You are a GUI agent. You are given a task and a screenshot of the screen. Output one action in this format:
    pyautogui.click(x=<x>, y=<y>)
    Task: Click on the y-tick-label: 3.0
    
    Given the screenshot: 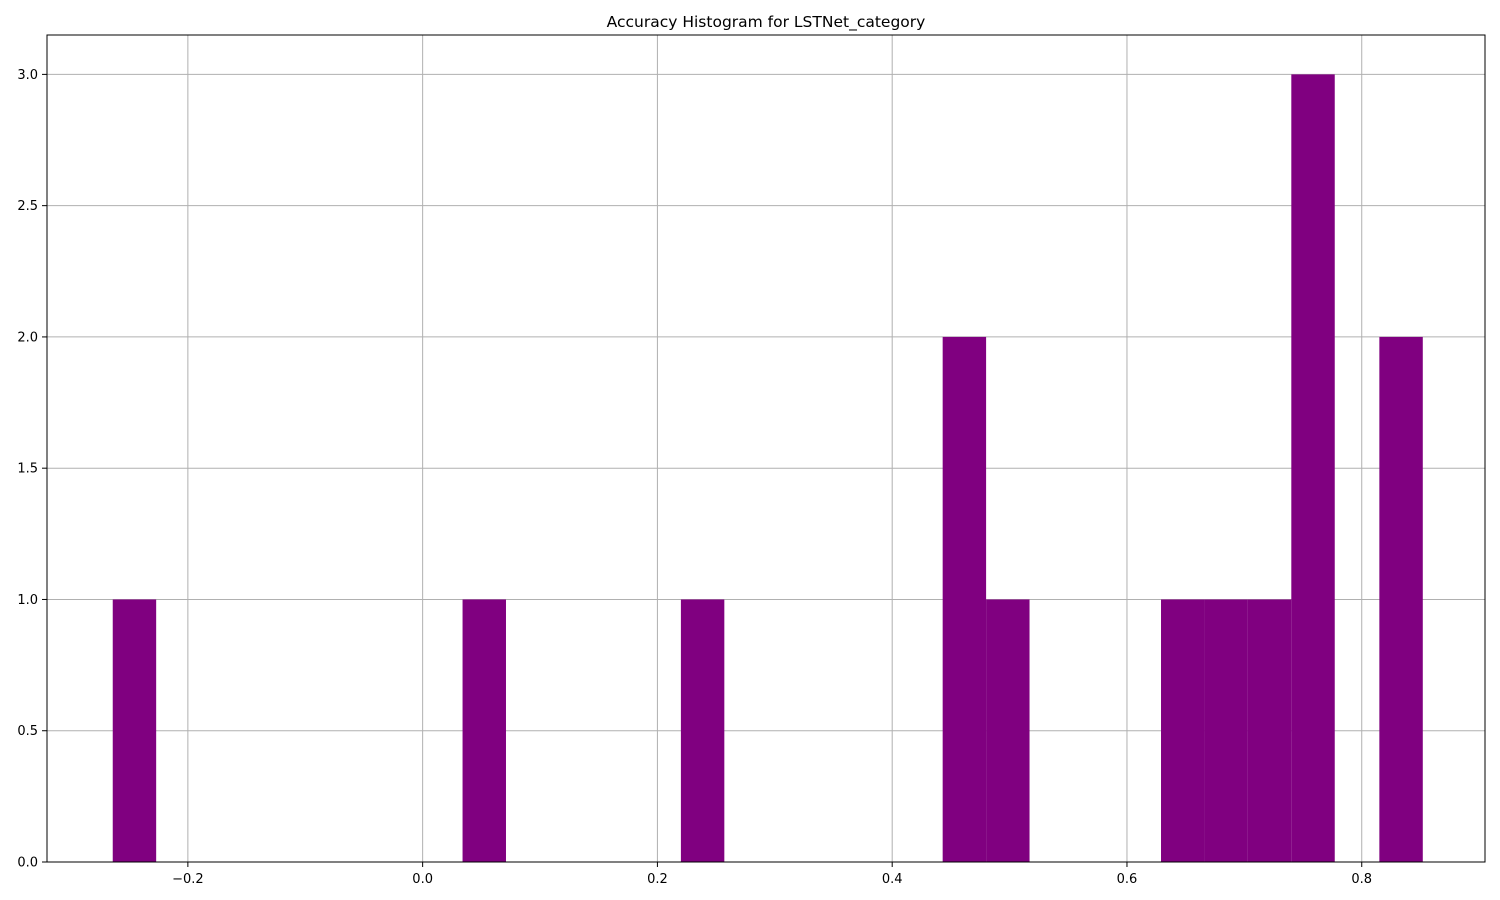 What is the action you would take?
    pyautogui.click(x=27, y=75)
    